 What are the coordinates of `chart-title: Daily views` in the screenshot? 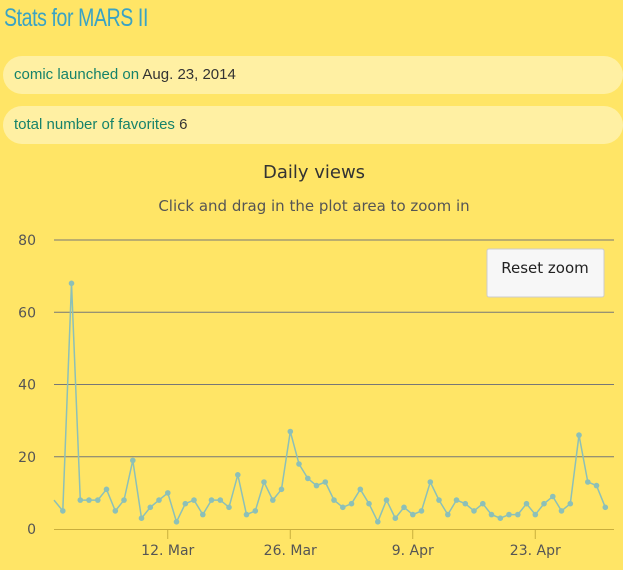 It's located at (314, 172).